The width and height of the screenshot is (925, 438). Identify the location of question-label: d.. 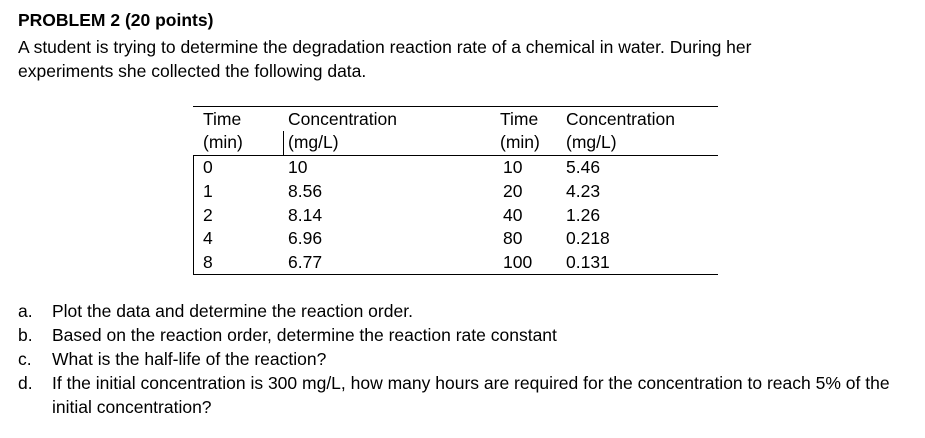
(25, 383).